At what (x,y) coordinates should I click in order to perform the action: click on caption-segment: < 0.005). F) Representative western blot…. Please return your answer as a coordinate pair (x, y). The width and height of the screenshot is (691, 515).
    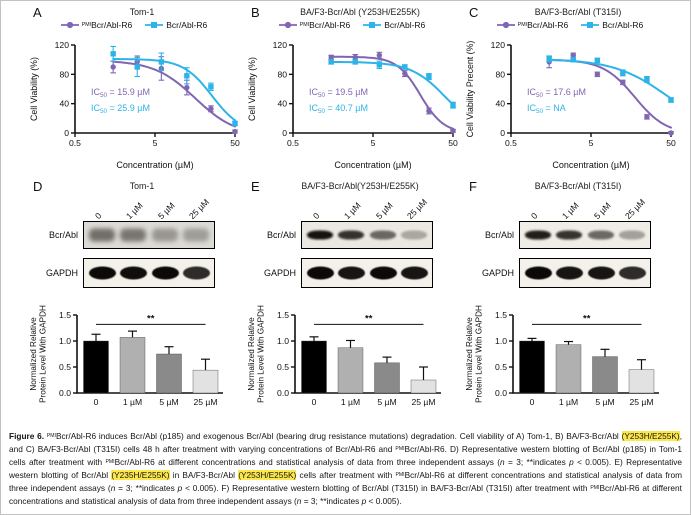
    Looking at the image, I should click on (386, 488).